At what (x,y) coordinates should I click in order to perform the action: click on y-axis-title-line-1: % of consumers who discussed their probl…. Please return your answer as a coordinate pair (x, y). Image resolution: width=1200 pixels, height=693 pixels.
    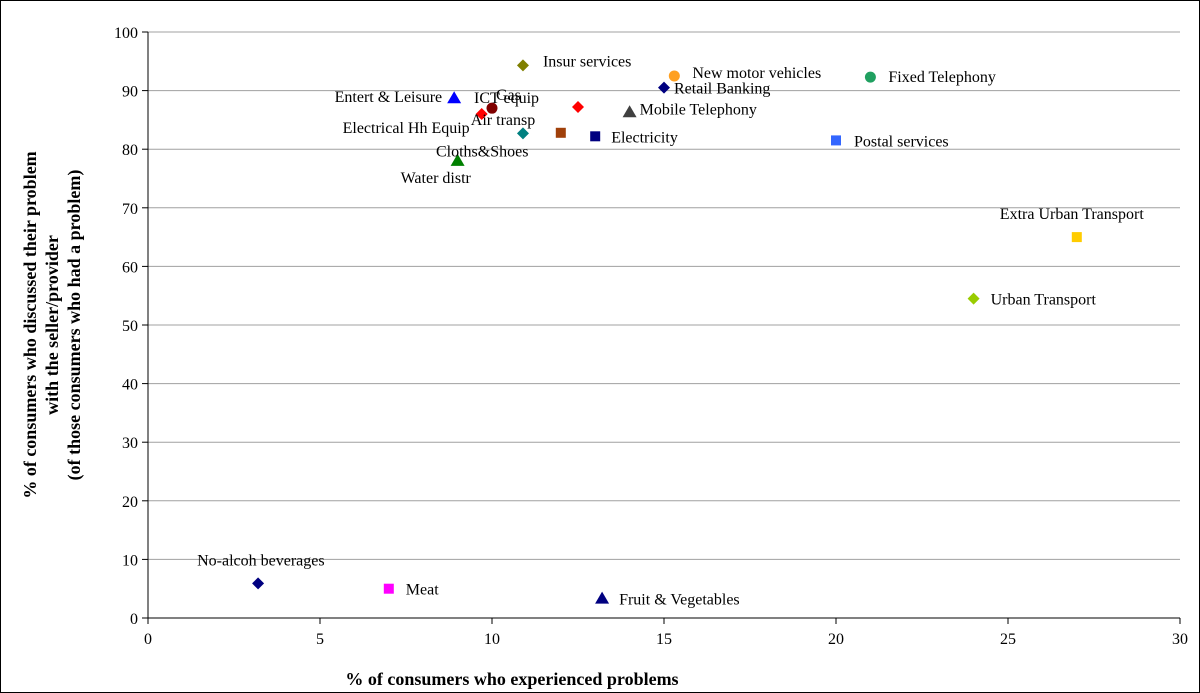
    Looking at the image, I should click on (30, 324).